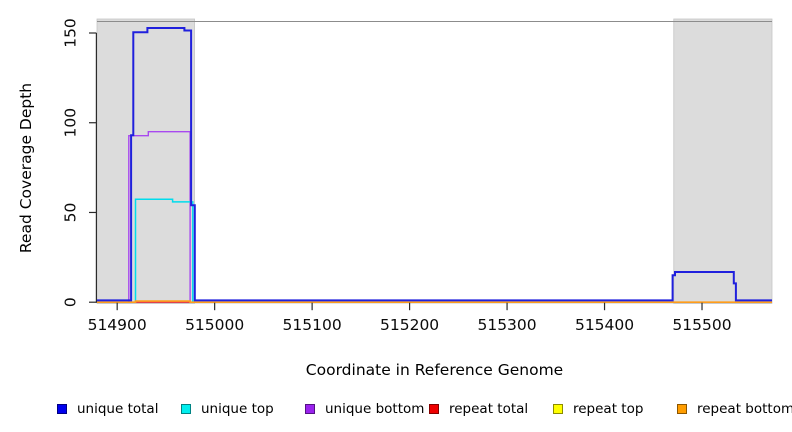  I want to click on legend-label: repeat top, so click(608, 409).